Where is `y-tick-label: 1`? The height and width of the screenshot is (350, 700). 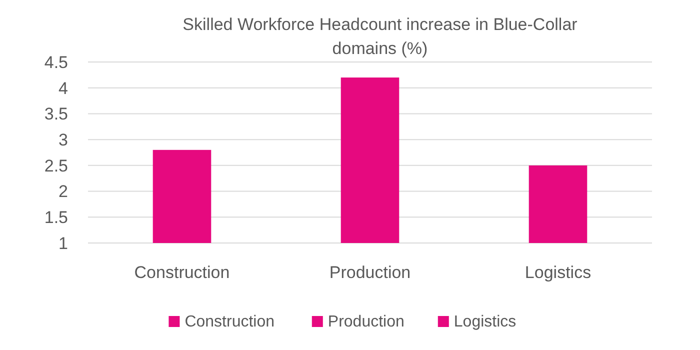 y-tick-label: 1 is located at coordinates (63, 243).